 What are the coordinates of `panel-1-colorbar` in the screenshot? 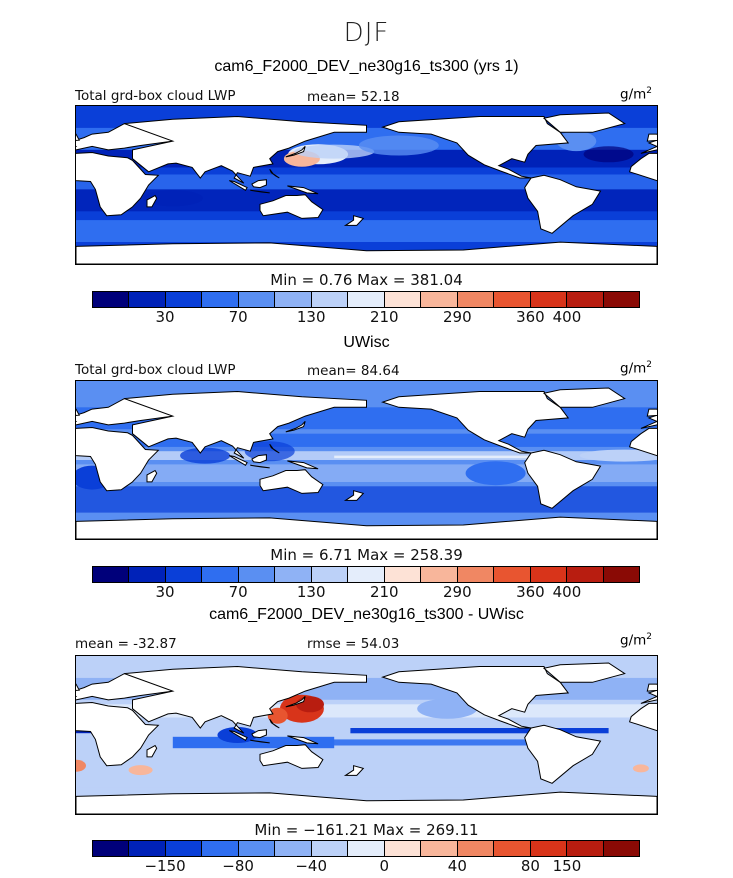 It's located at (366, 299).